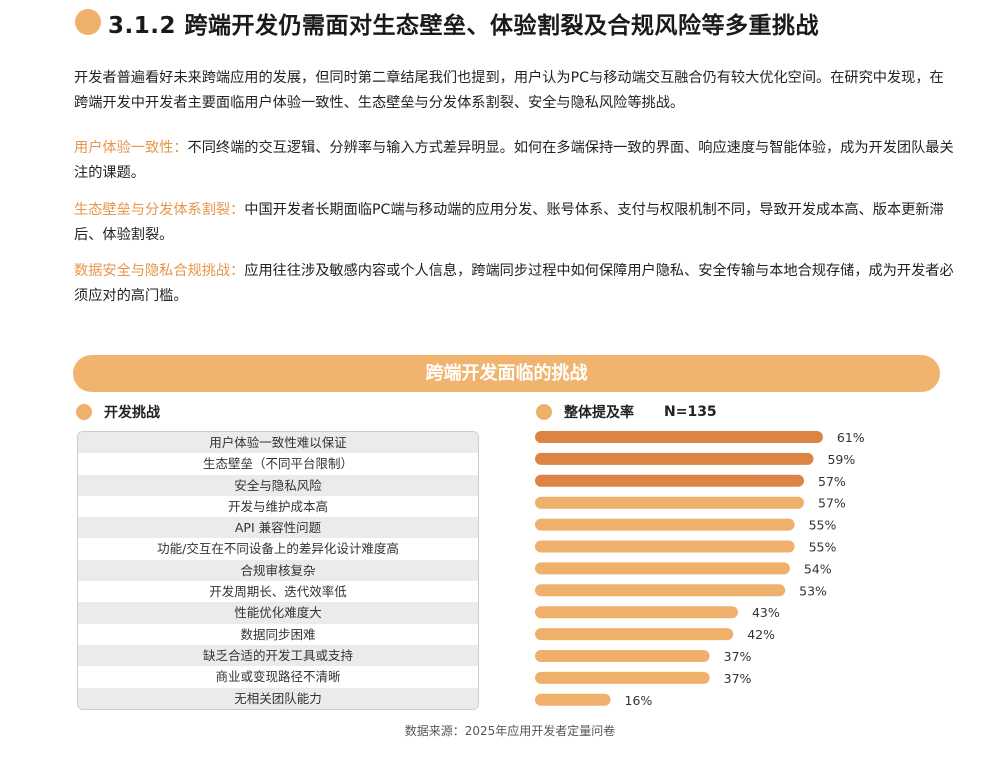  Describe the element at coordinates (159, 271) in the screenshot. I see `point-label: 数据安全与隐私合规挑战：` at that location.